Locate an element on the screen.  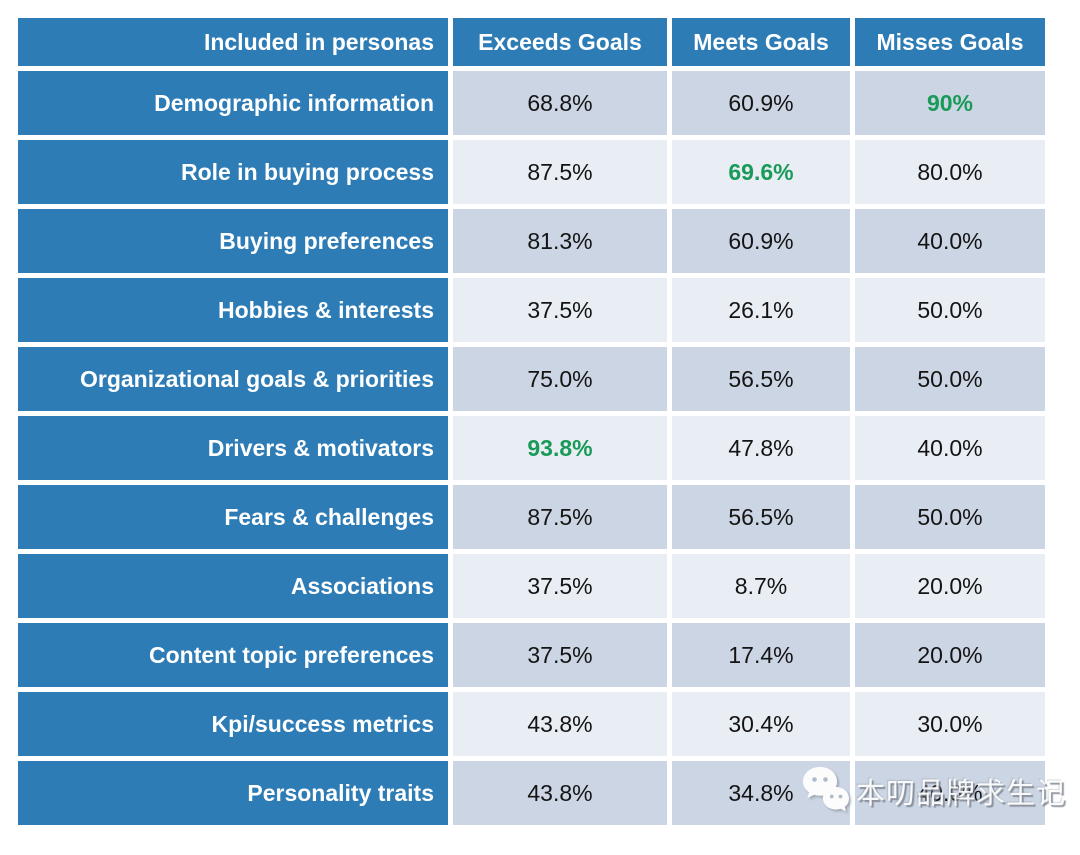
value-cell: 68.8% is located at coordinates (560, 103).